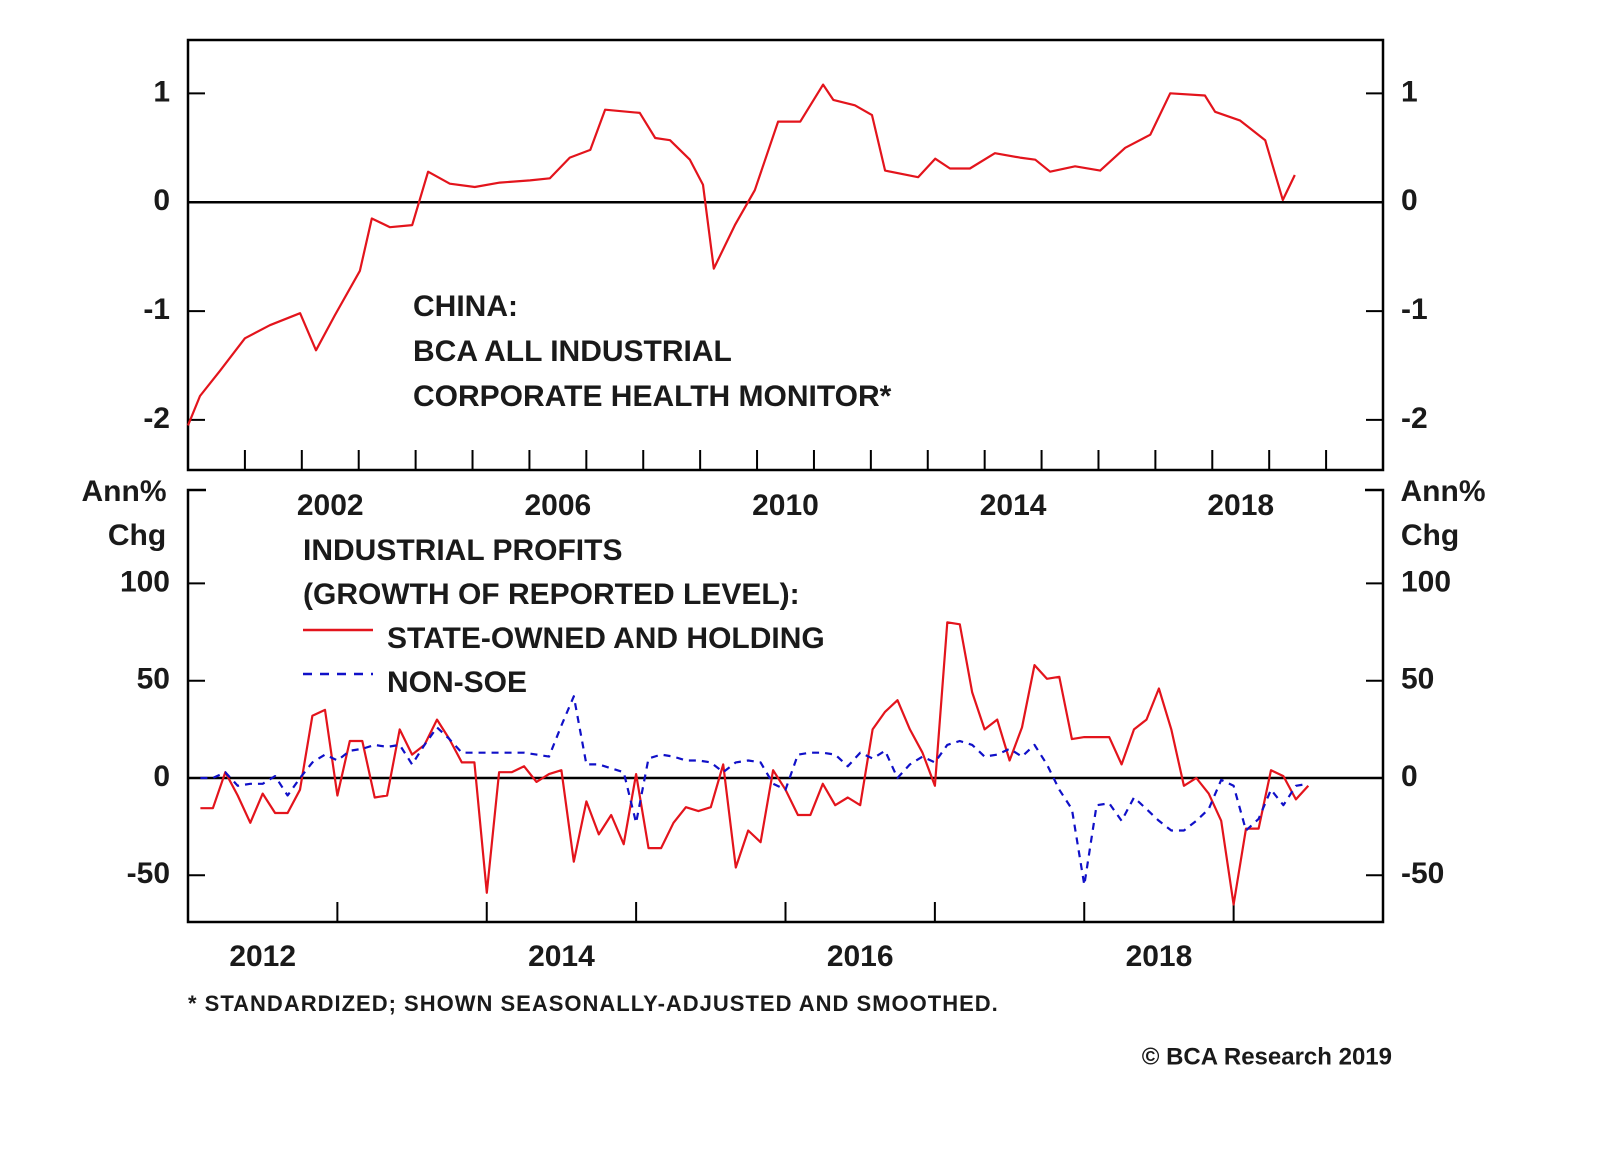  What do you see at coordinates (330, 505) in the screenshot?
I see `x-tick-label: 2002` at bounding box center [330, 505].